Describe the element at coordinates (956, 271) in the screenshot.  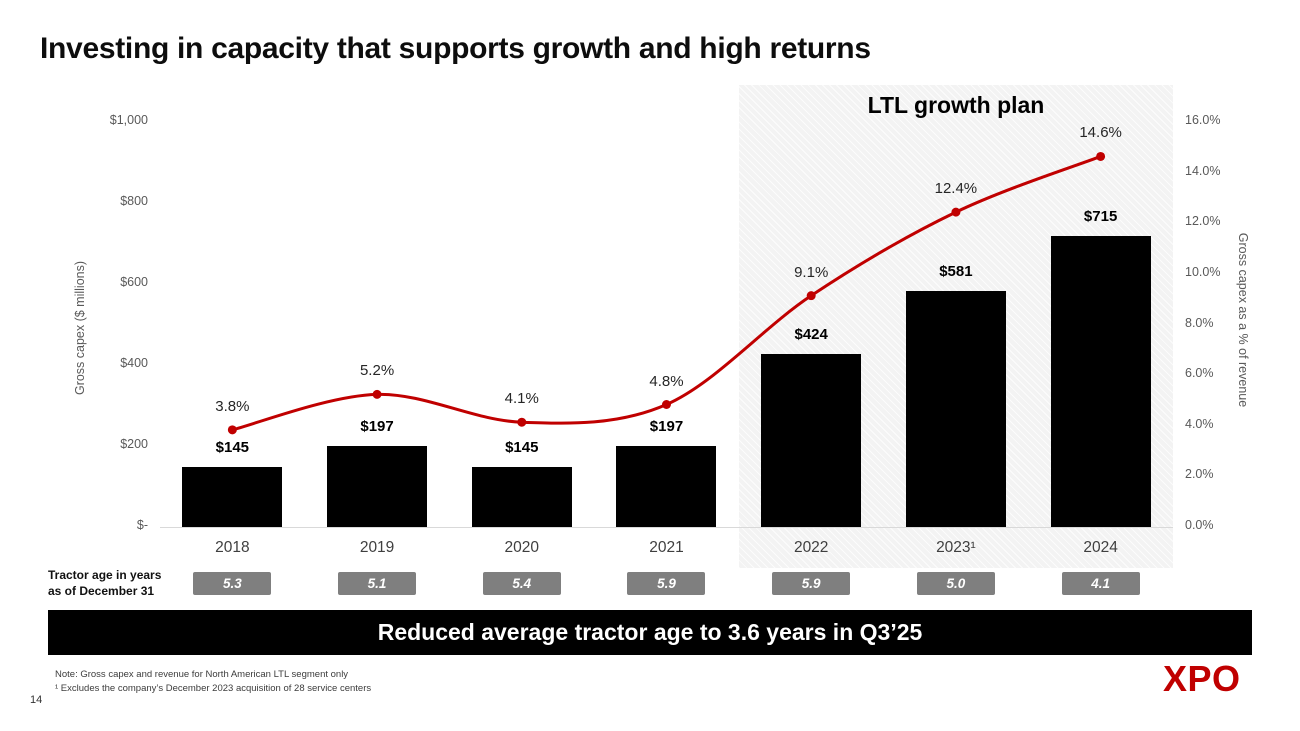
I see `bar-value-label: $581` at that location.